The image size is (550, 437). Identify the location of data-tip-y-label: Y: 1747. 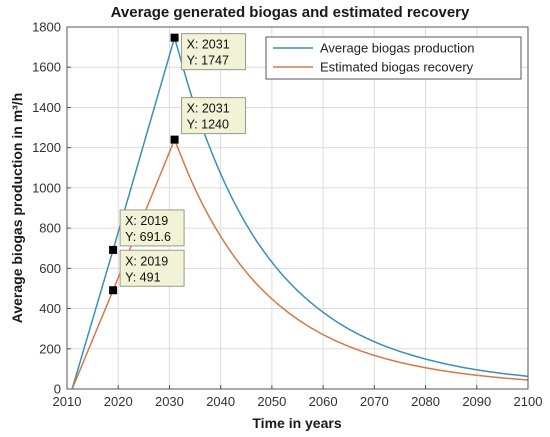
(208, 61).